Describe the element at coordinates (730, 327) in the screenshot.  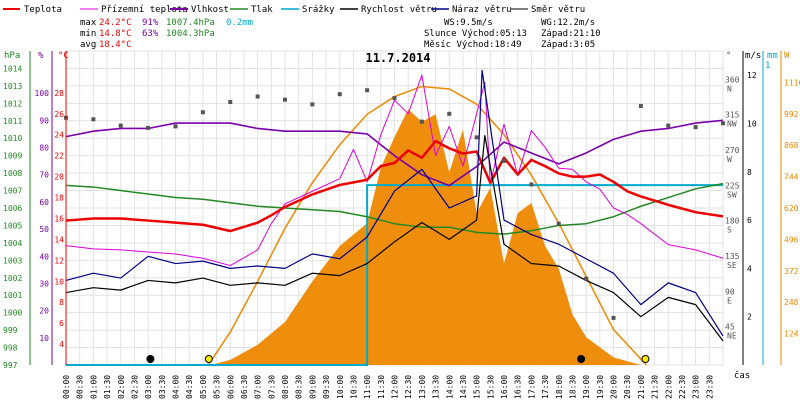
I see `dir-tick-label: 45` at that location.